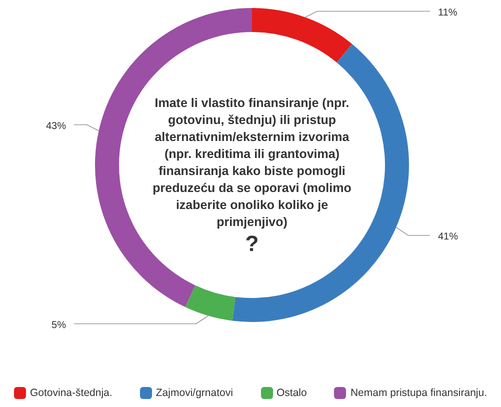 The height and width of the screenshot is (407, 501). I want to click on text: Imate li vlastito finansiranje (npr. gotovinu, štednju) ili pristup alternativnim/eksternim izvorima (npr. kreditima ili grantovima) finansiranja kako biste pomogli preduzeću da se oporavi (molimo izaberite onoliko koliko je primjenjivo), so click(252, 163).